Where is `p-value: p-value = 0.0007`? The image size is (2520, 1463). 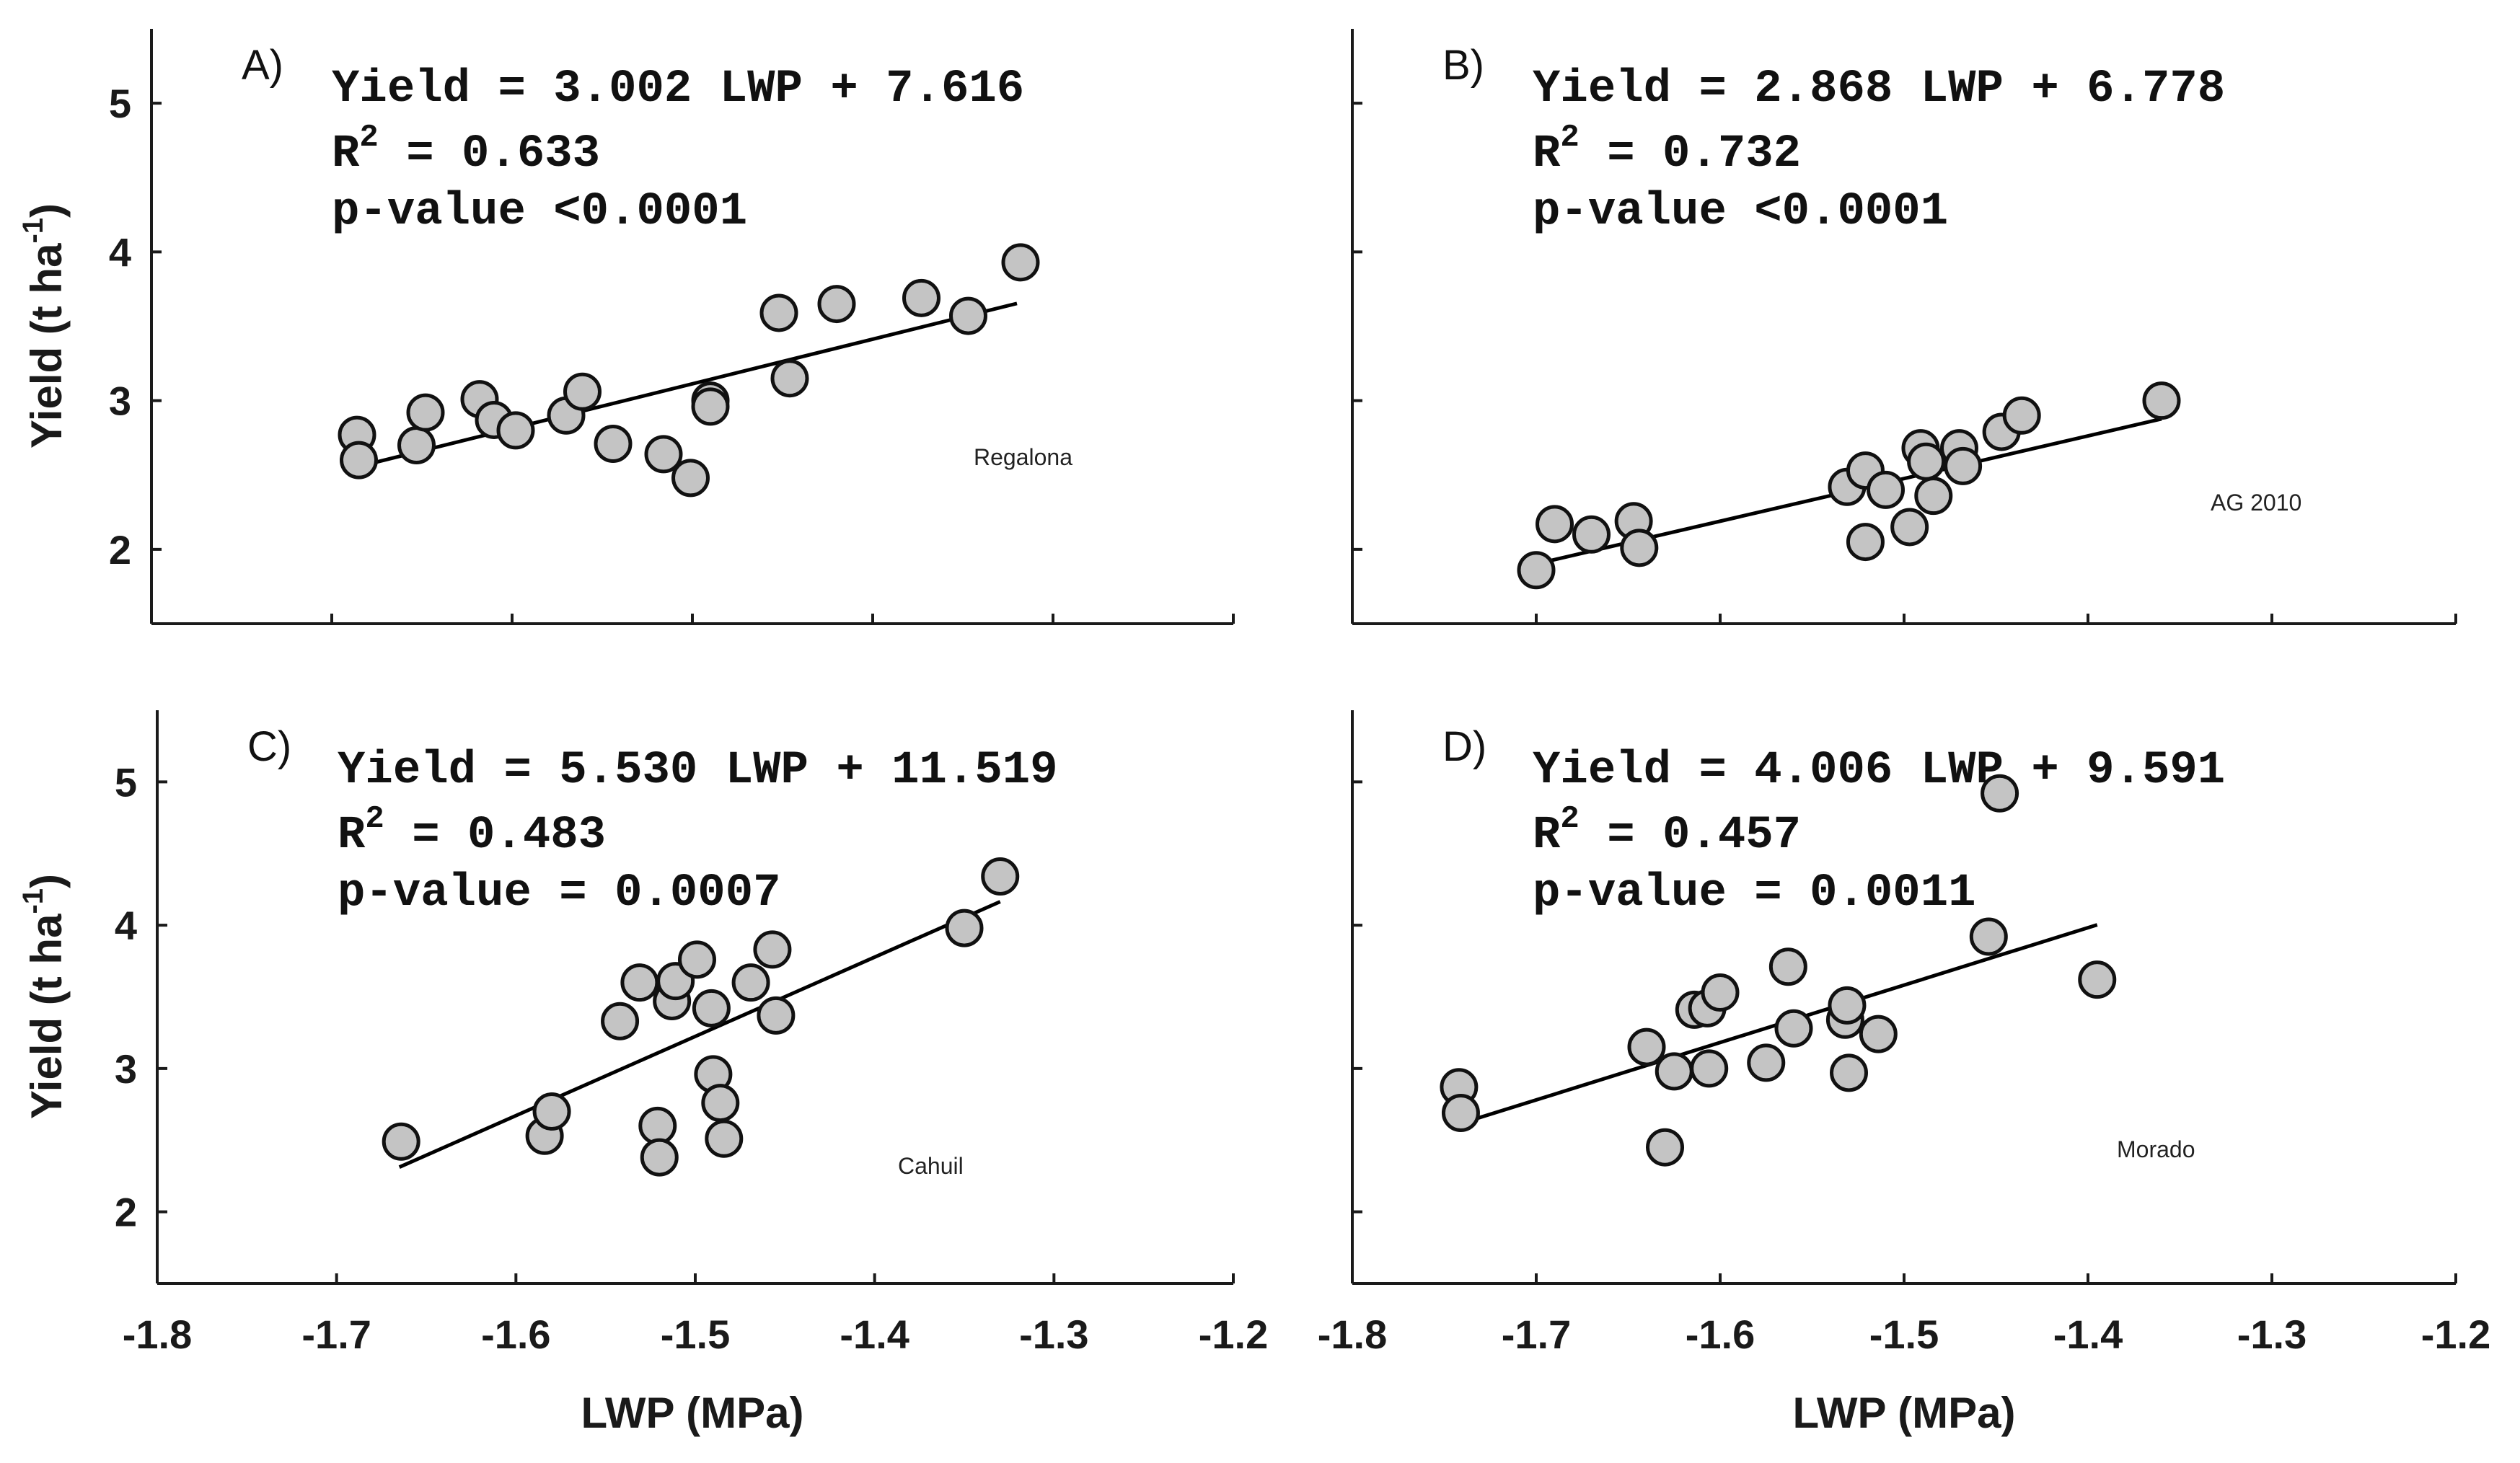
p-value: p-value = 0.0007 is located at coordinates (559, 893).